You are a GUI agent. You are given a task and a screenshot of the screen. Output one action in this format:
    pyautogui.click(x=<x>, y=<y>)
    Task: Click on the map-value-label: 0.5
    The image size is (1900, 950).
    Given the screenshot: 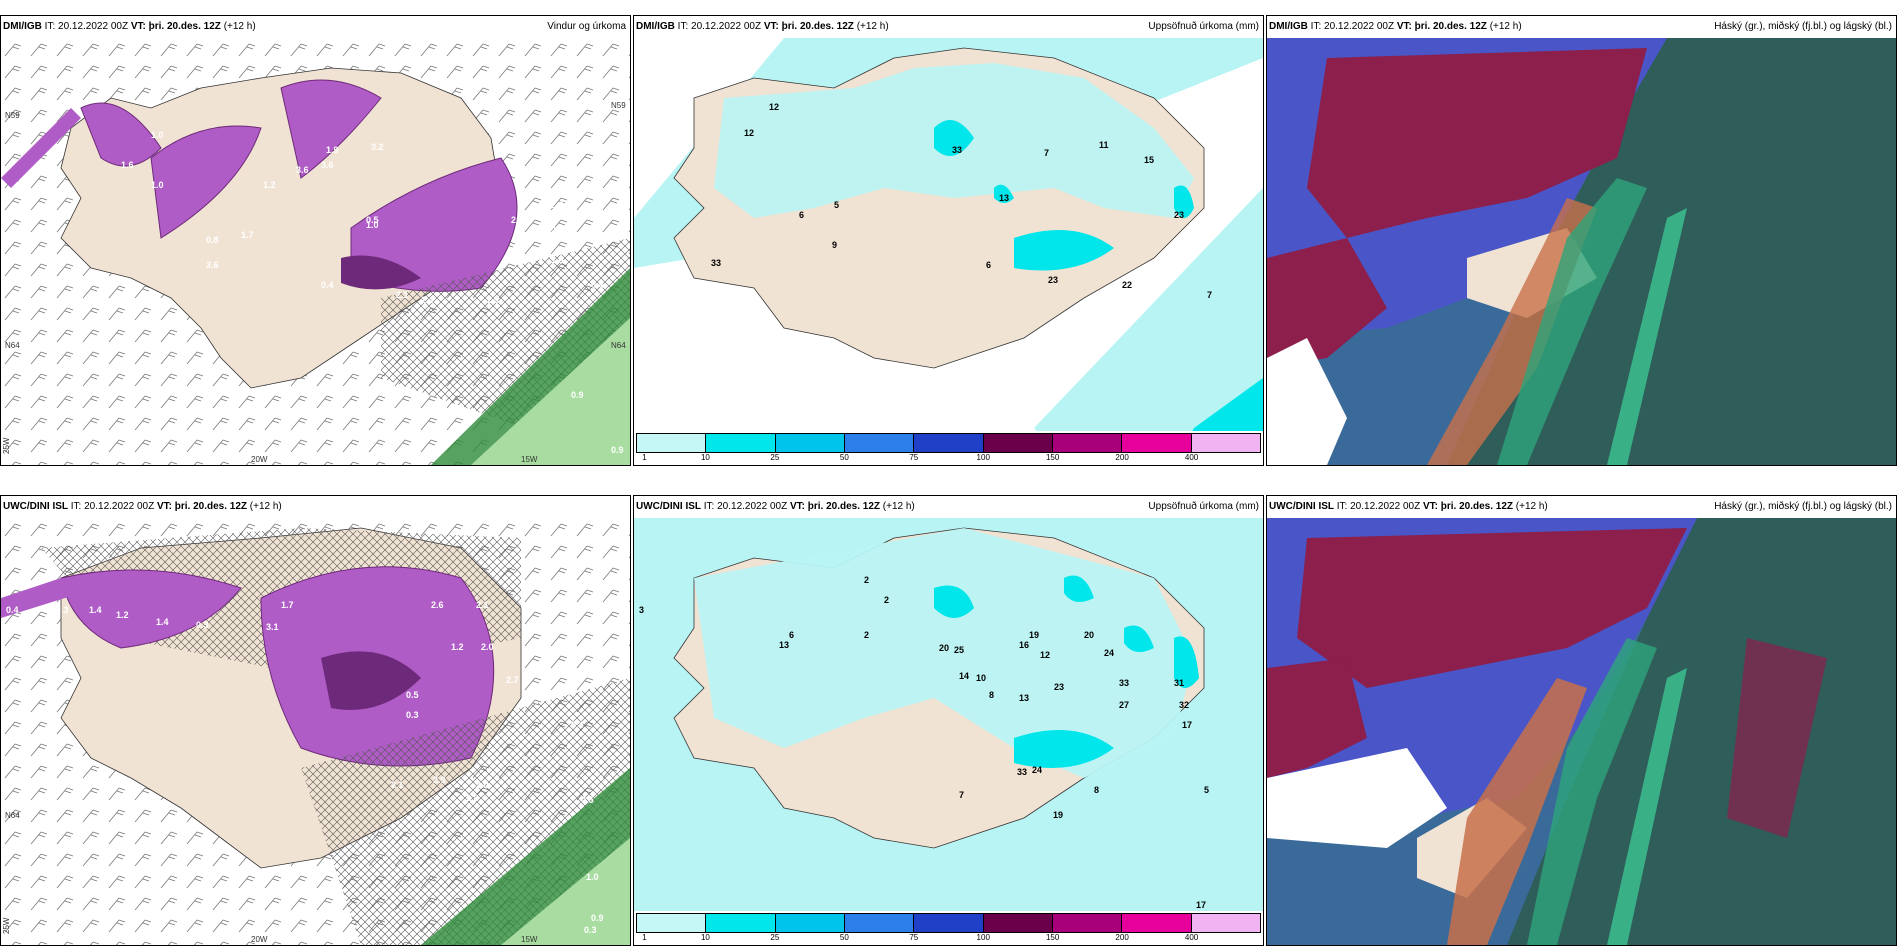 What is the action you would take?
    pyautogui.click(x=412, y=695)
    